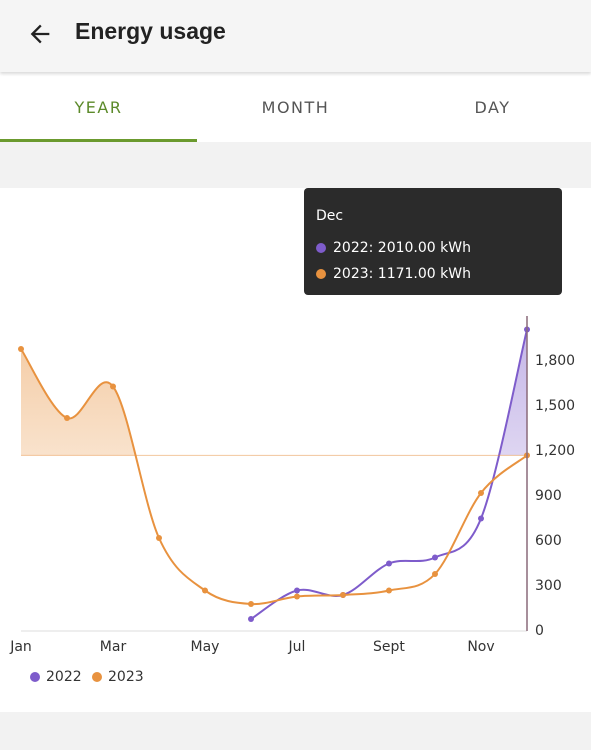 The width and height of the screenshot is (591, 750). Describe the element at coordinates (297, 647) in the screenshot. I see `x-tick-label: Jul` at that location.